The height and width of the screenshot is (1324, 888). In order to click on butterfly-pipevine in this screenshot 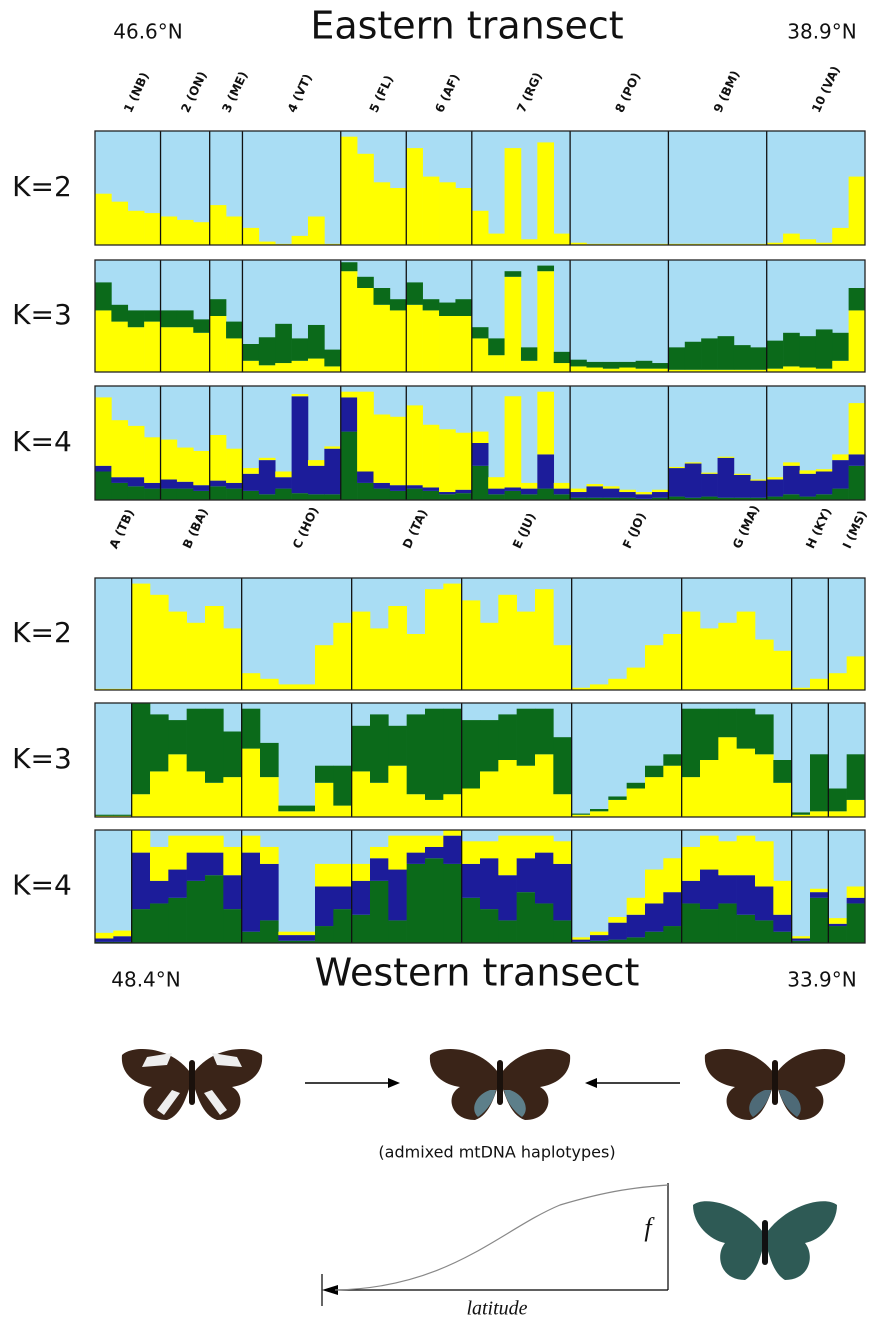, I will do `click(765, 1240)`.